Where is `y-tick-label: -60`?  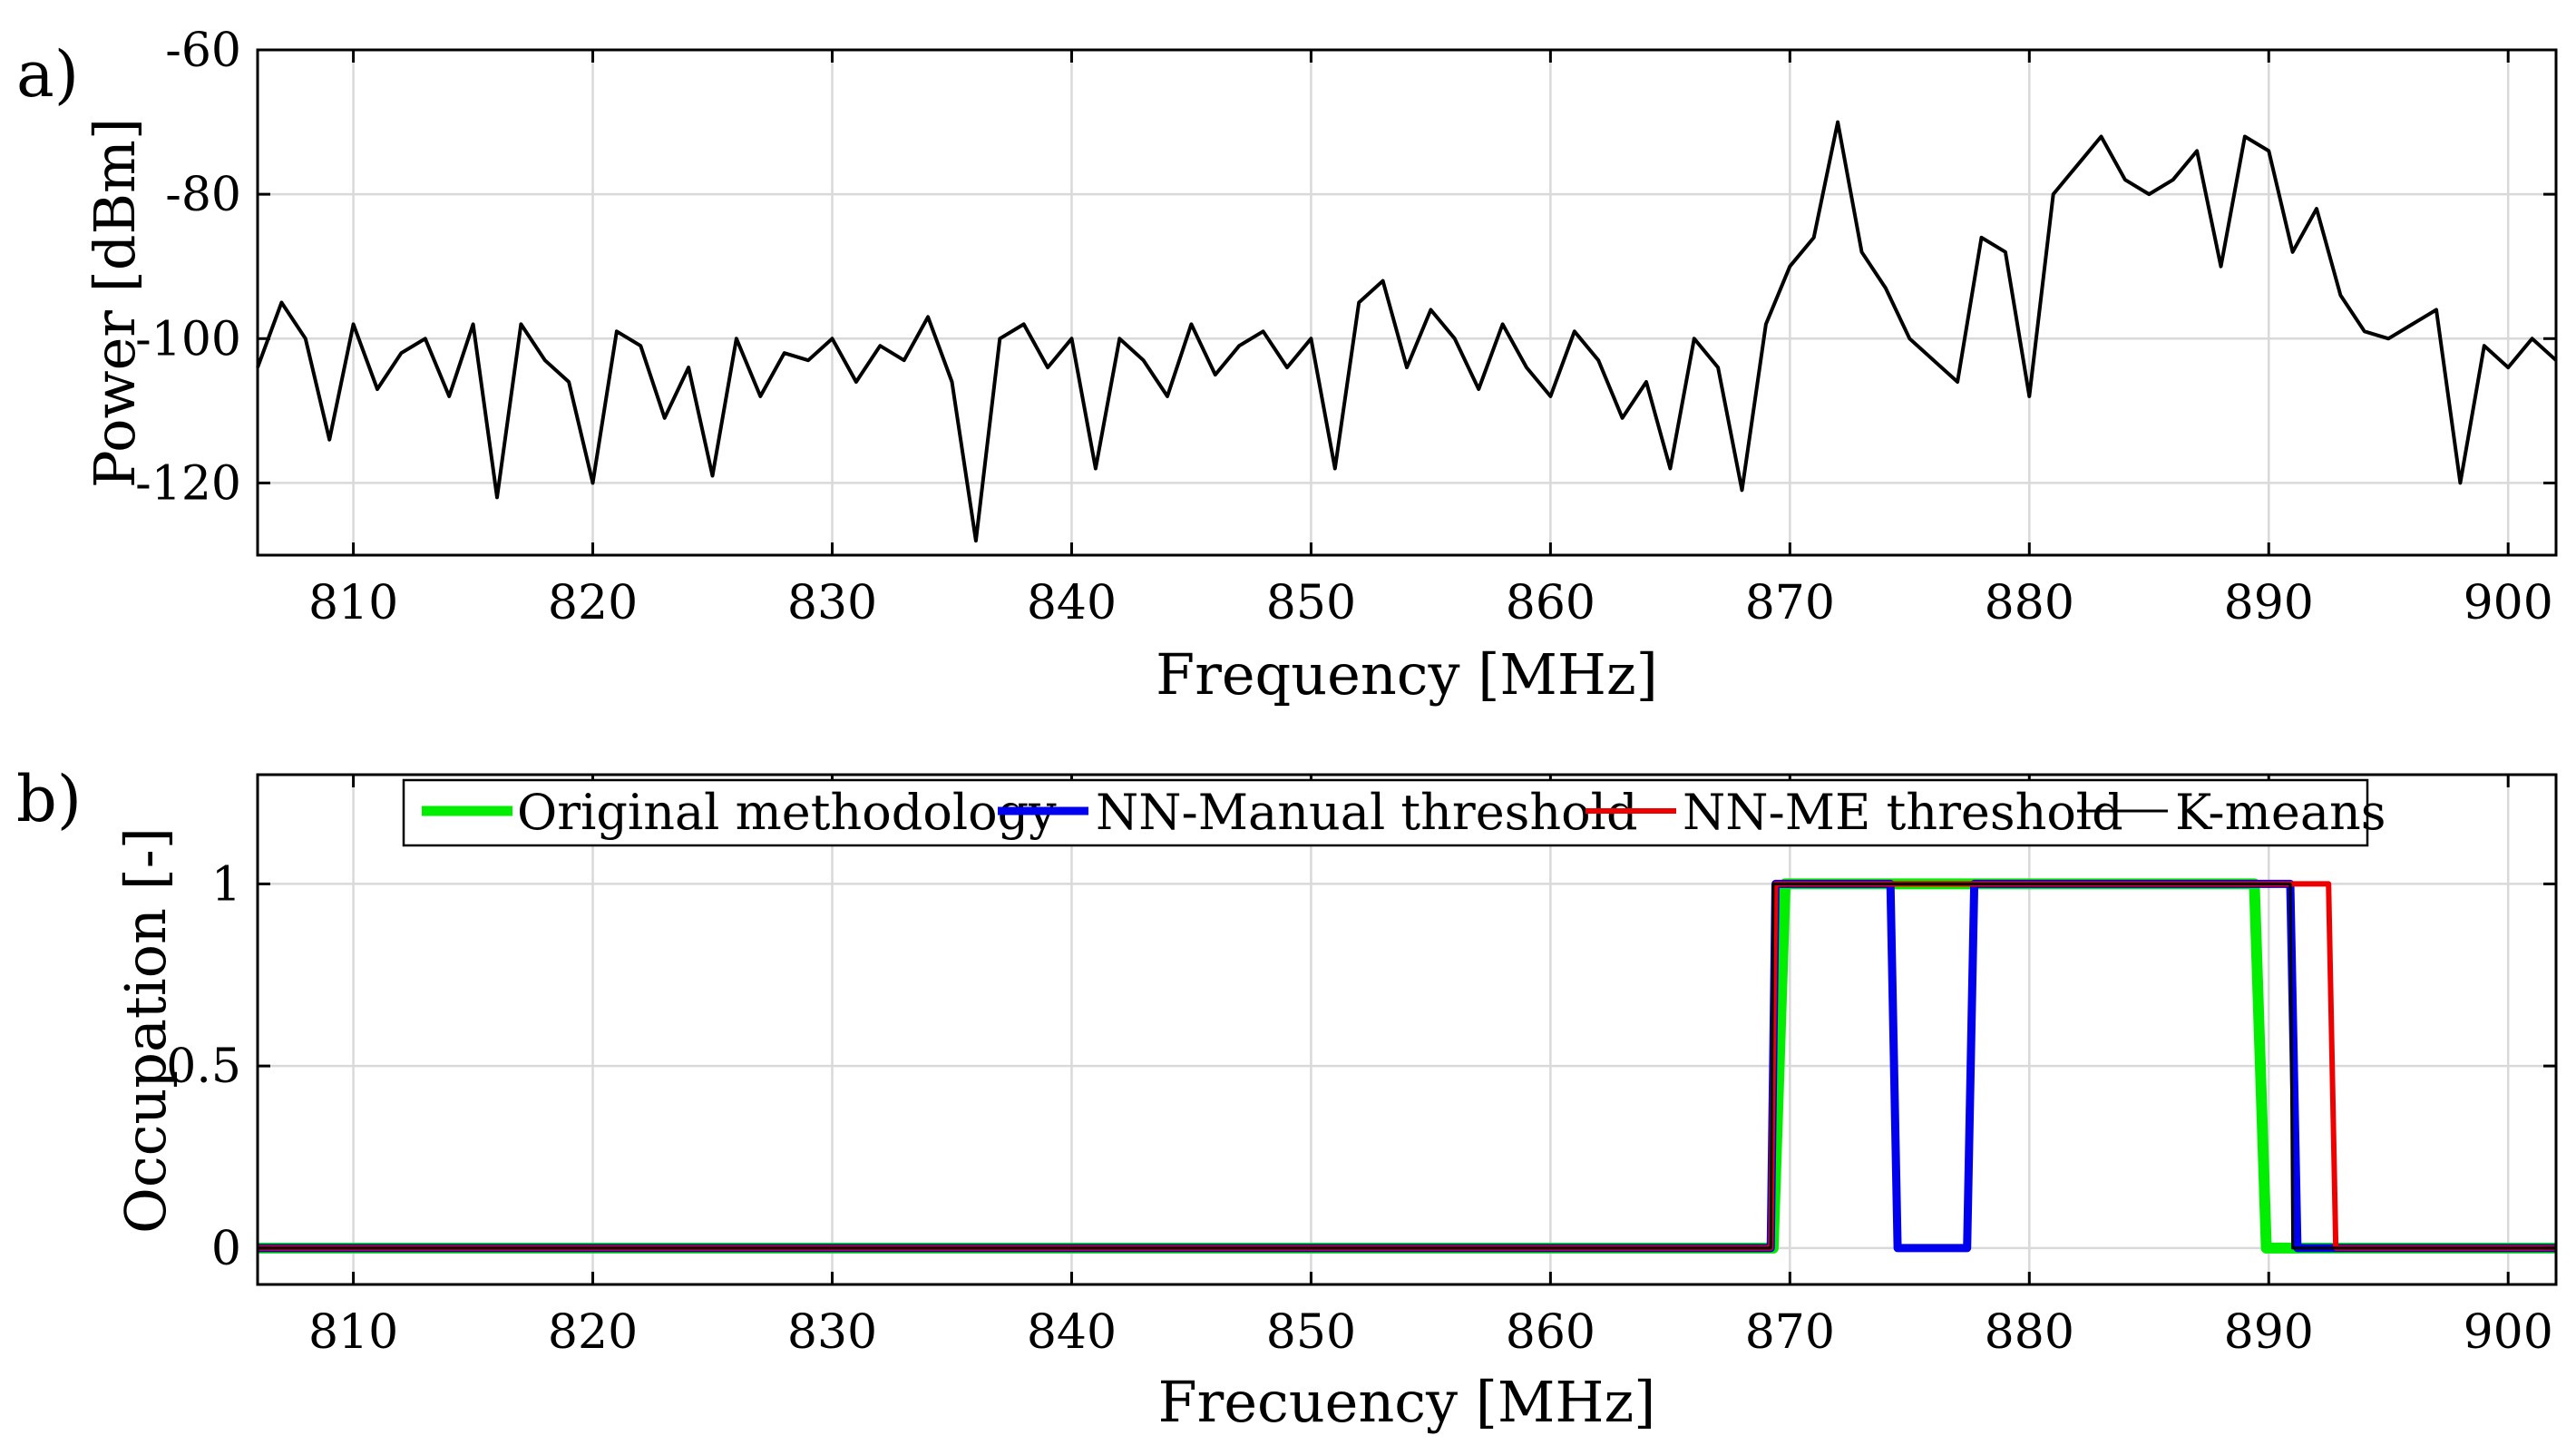 y-tick-label: -60 is located at coordinates (203, 51).